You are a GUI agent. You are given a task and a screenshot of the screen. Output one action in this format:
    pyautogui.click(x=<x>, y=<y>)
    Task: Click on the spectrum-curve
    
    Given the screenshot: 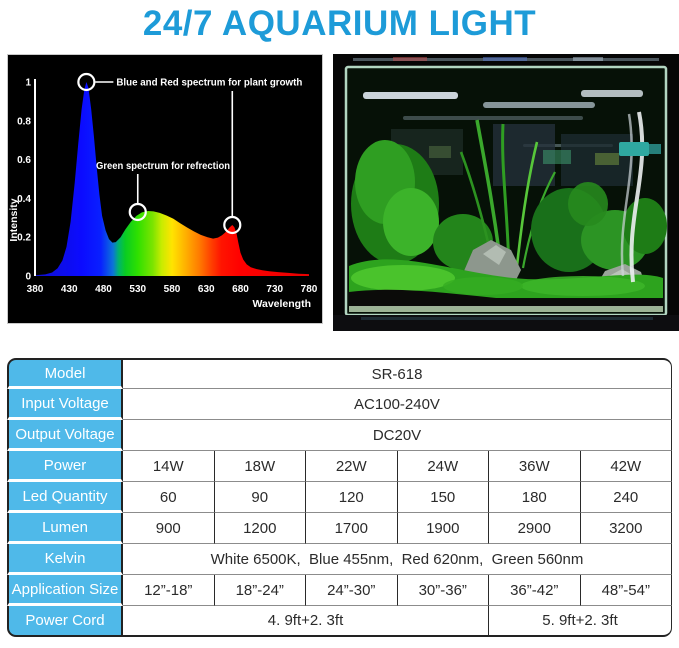 What is the action you would take?
    pyautogui.click(x=172, y=179)
    